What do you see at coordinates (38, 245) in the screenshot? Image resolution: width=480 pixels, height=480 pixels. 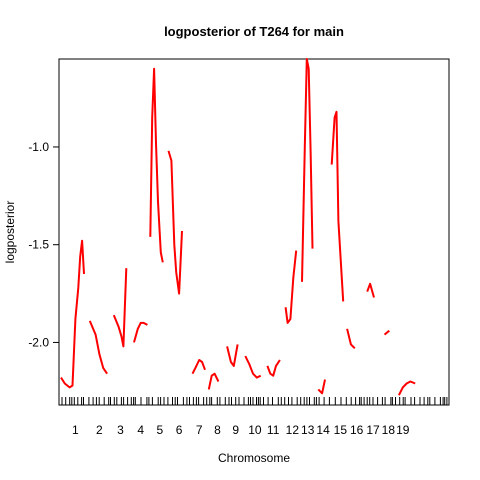 I see `y-tick-label: -1.5` at bounding box center [38, 245].